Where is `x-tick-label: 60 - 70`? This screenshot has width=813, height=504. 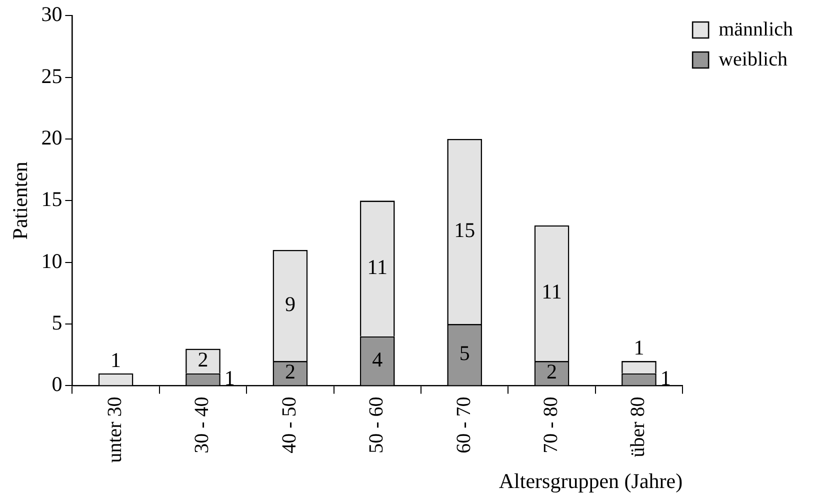 x-tick-label: 60 - 70 is located at coordinates (463, 425).